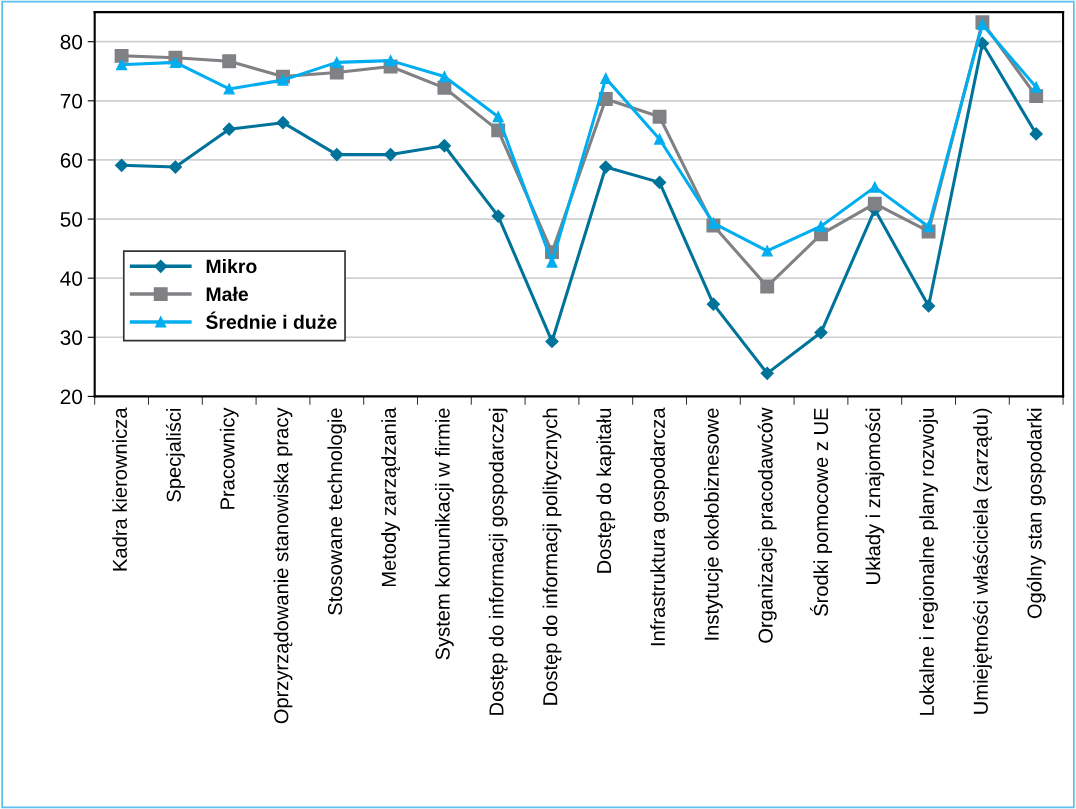 The image size is (1076, 809). I want to click on y-tick-label: 40, so click(71, 278).